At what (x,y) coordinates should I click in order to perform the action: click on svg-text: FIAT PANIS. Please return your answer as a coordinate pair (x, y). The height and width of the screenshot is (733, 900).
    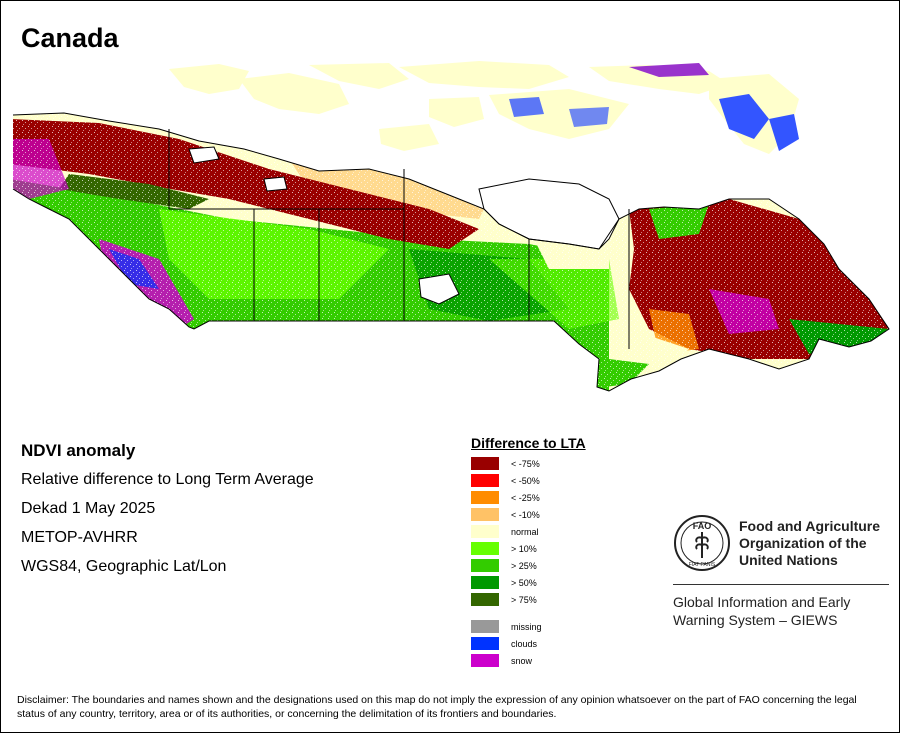
    Looking at the image, I should click on (702, 565).